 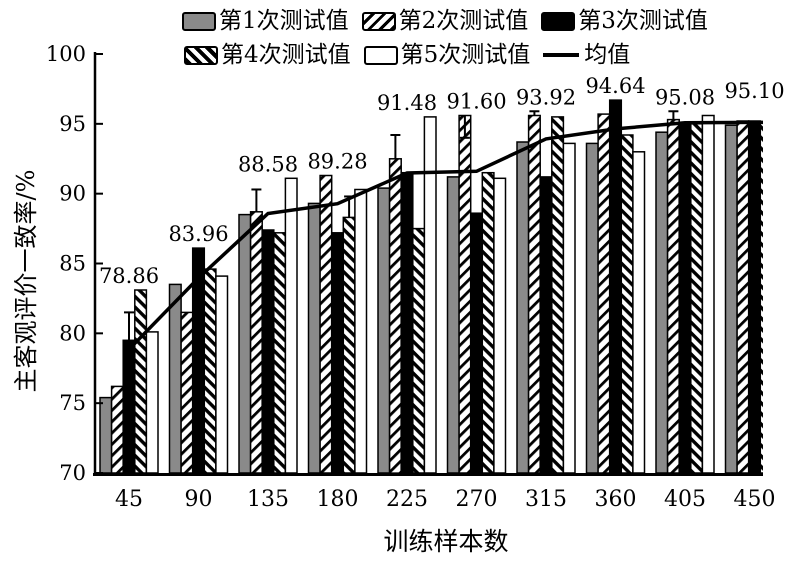 I want to click on value-label-x45: 78.86, so click(x=129, y=276).